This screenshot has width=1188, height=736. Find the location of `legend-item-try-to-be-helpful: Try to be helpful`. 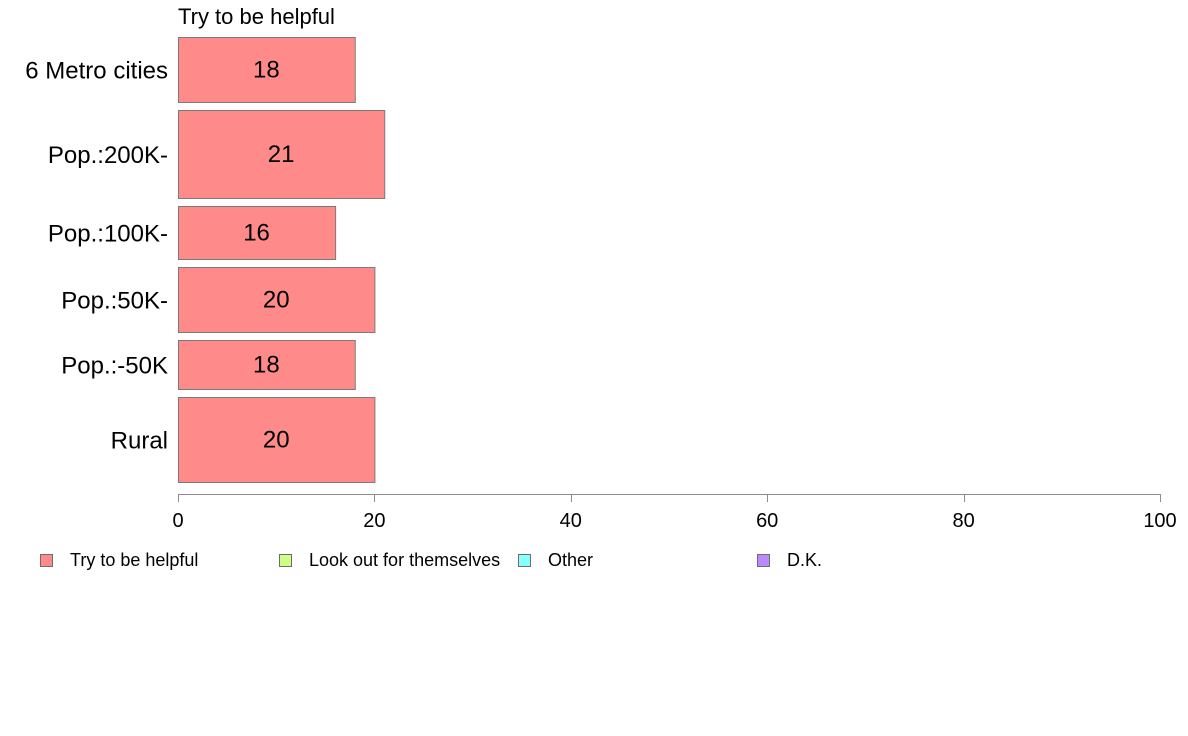

legend-item-try-to-be-helpful: Try to be helpful is located at coordinates (119, 560).